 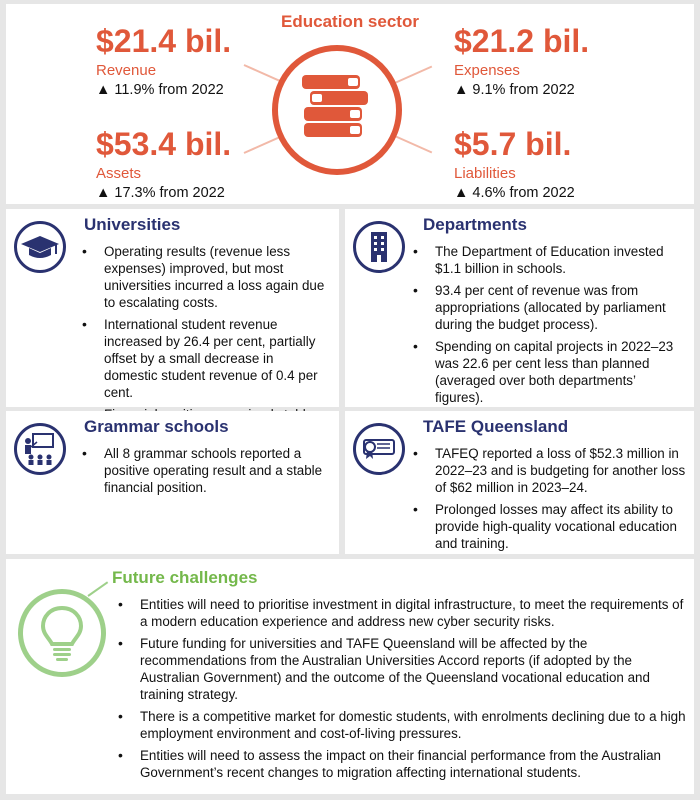 What do you see at coordinates (62, 633) in the screenshot?
I see `lightbulb-icon` at bounding box center [62, 633].